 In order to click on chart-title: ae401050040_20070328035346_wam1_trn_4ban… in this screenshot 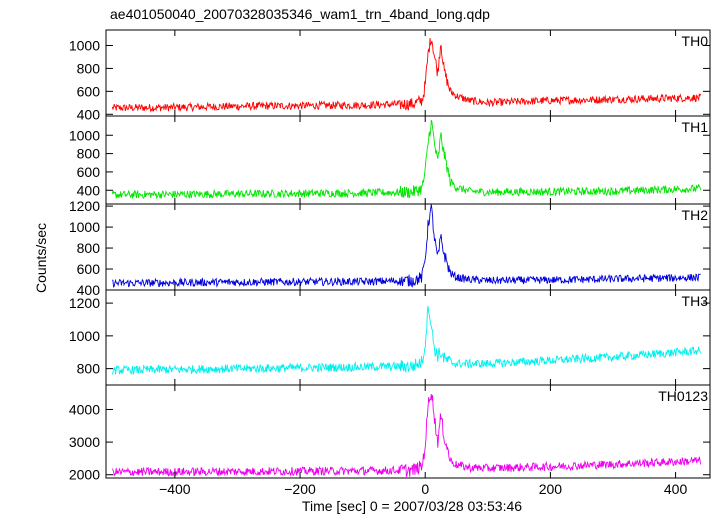, I will do `click(300, 14)`.